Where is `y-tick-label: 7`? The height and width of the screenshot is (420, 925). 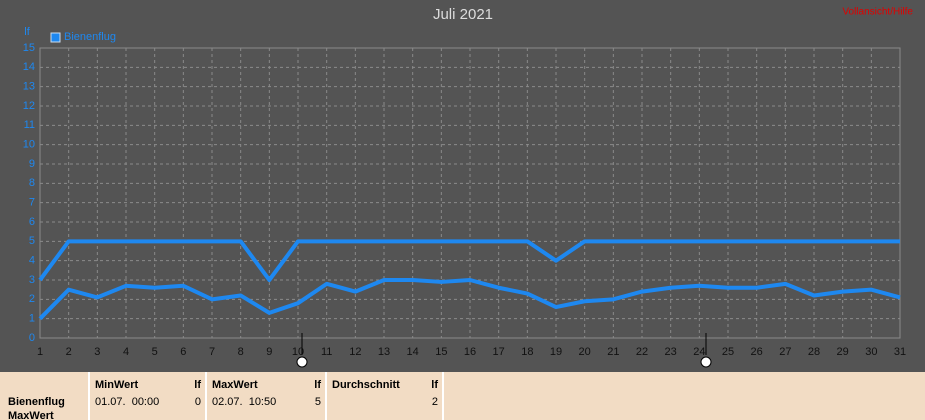 y-tick-label: 7 is located at coordinates (32, 203).